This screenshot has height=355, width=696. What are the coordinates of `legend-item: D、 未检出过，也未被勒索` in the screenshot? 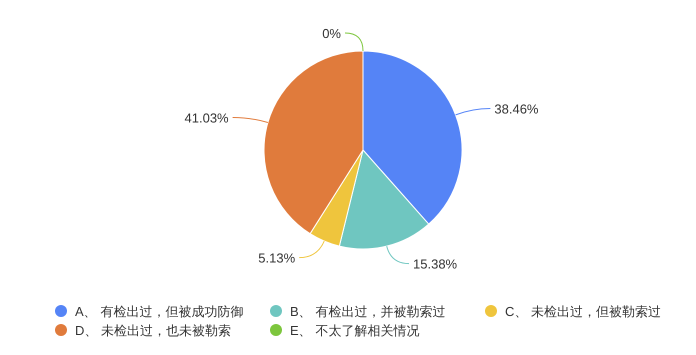 It's located at (143, 330).